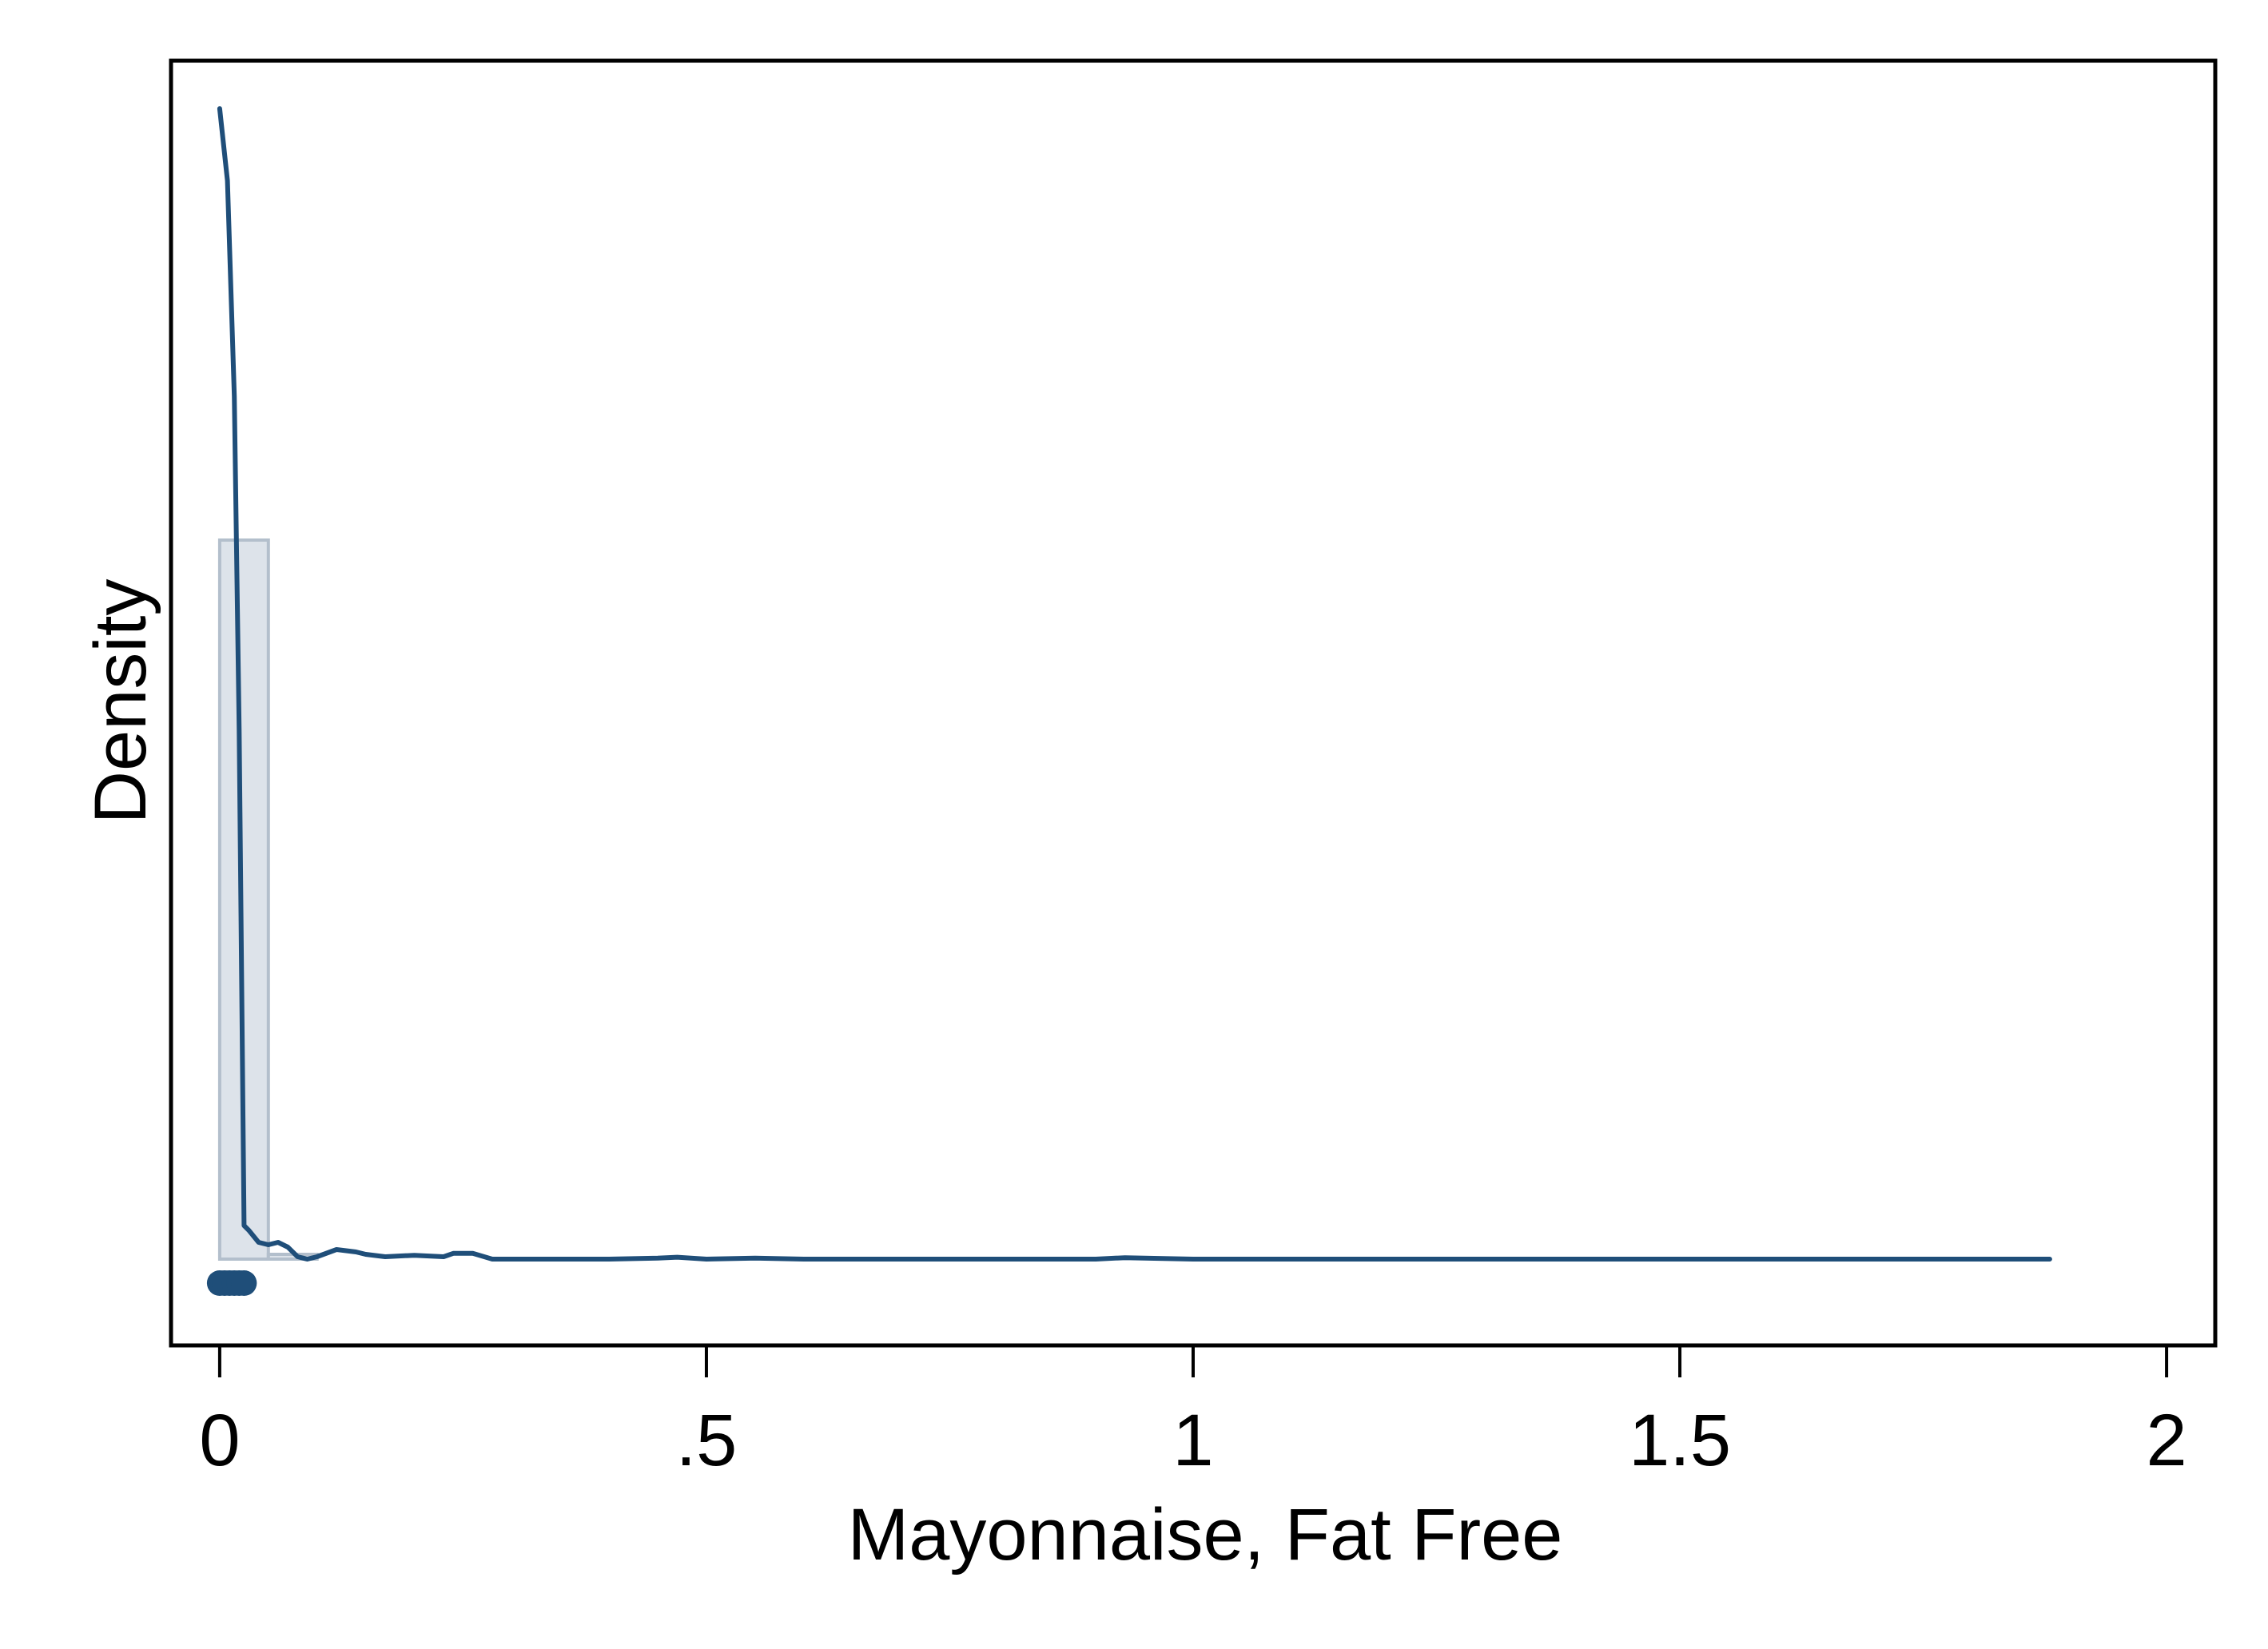  I want to click on rug-marker, so click(244, 1283).